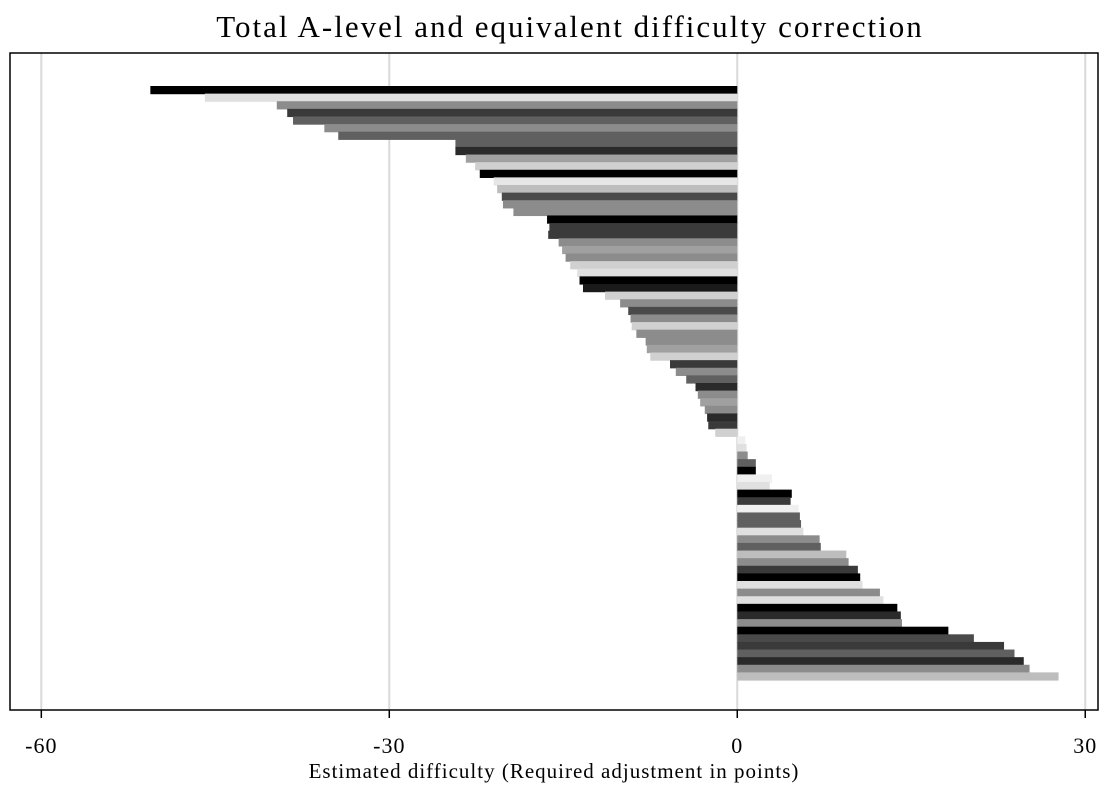  I want to click on x-tick-label: 0, so click(737, 745).